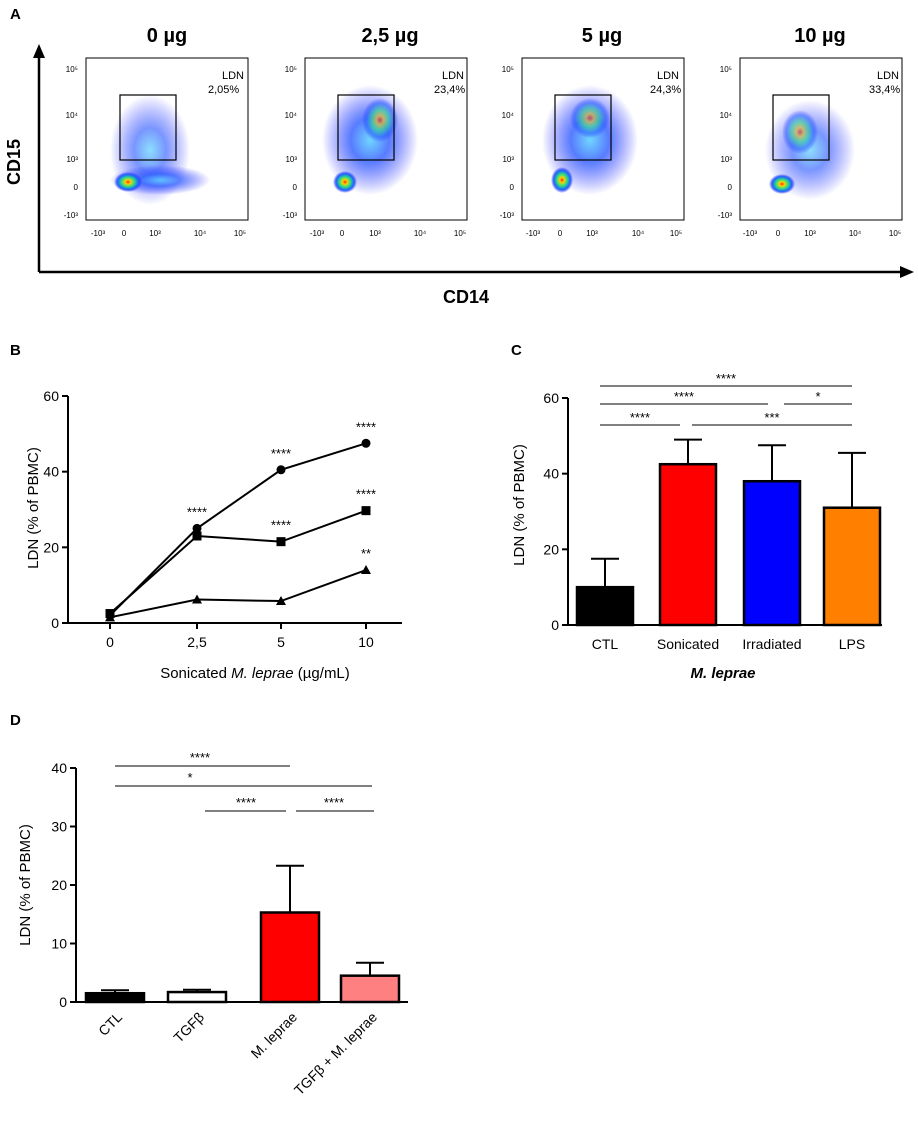  Describe the element at coordinates (884, 90) in the screenshot. I see `gate-percent: 33,4%` at that location.